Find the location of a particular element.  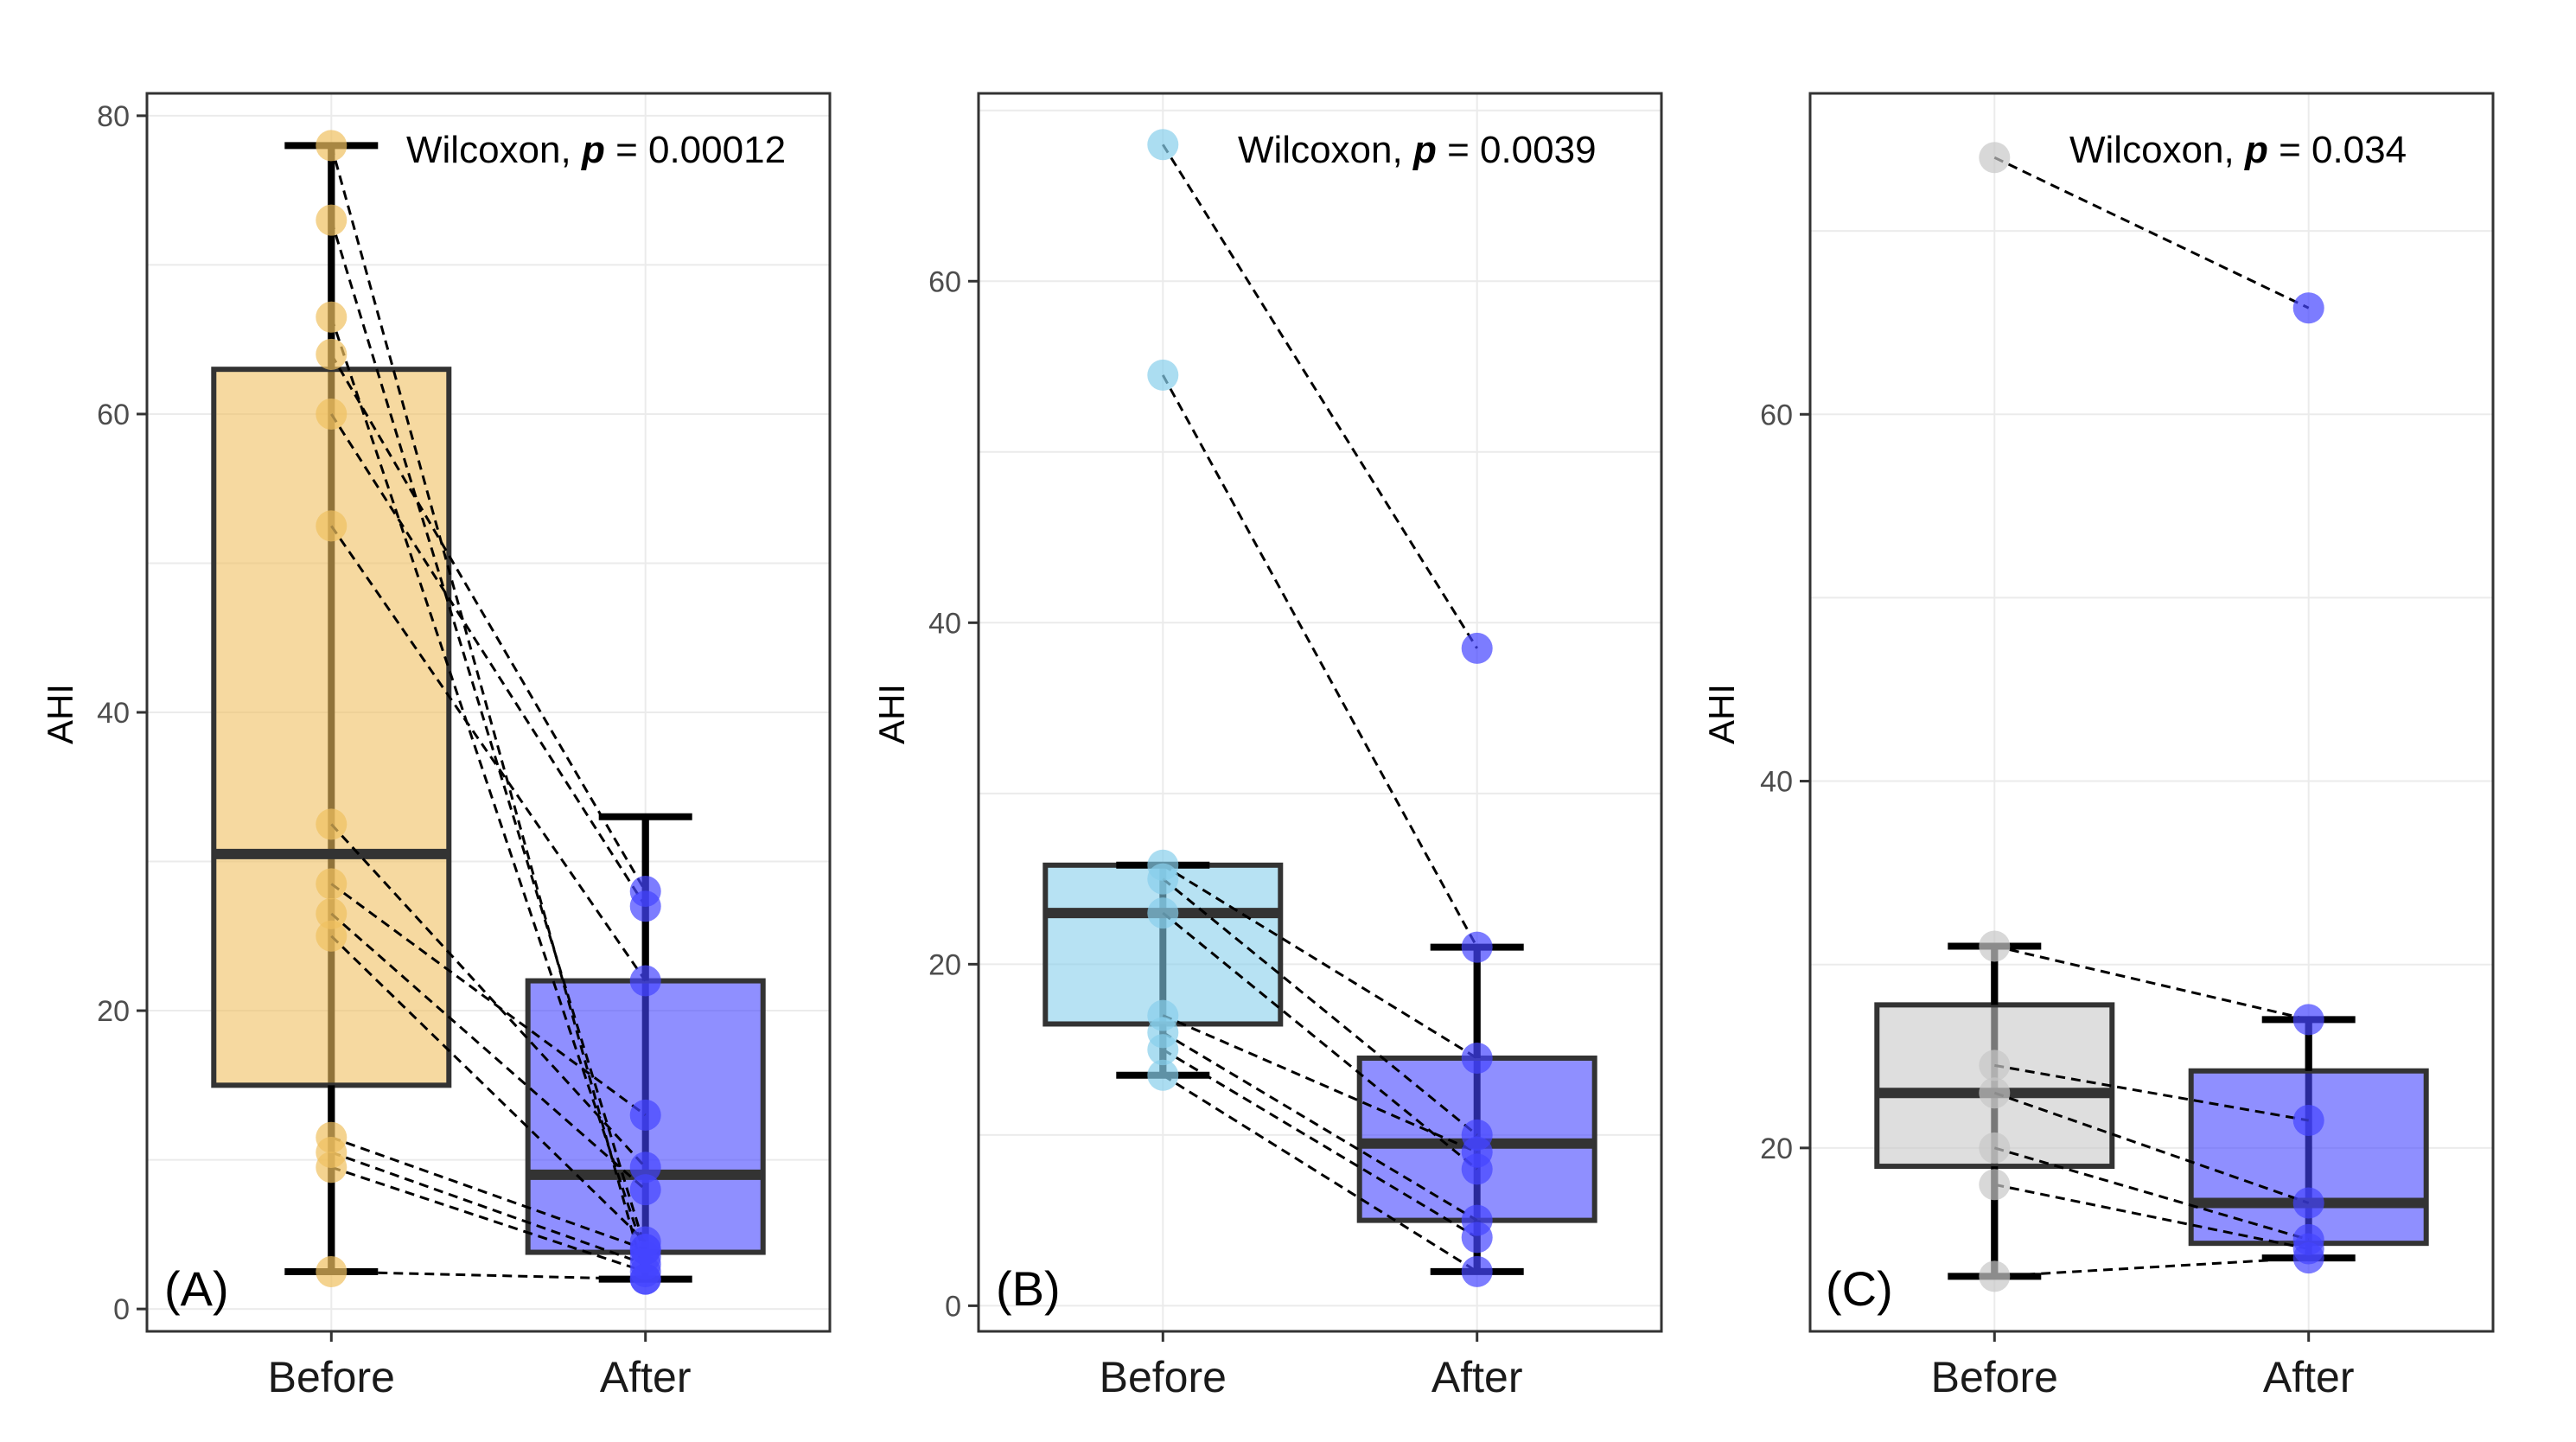

panel-b-label: (B) is located at coordinates (1028, 1288).